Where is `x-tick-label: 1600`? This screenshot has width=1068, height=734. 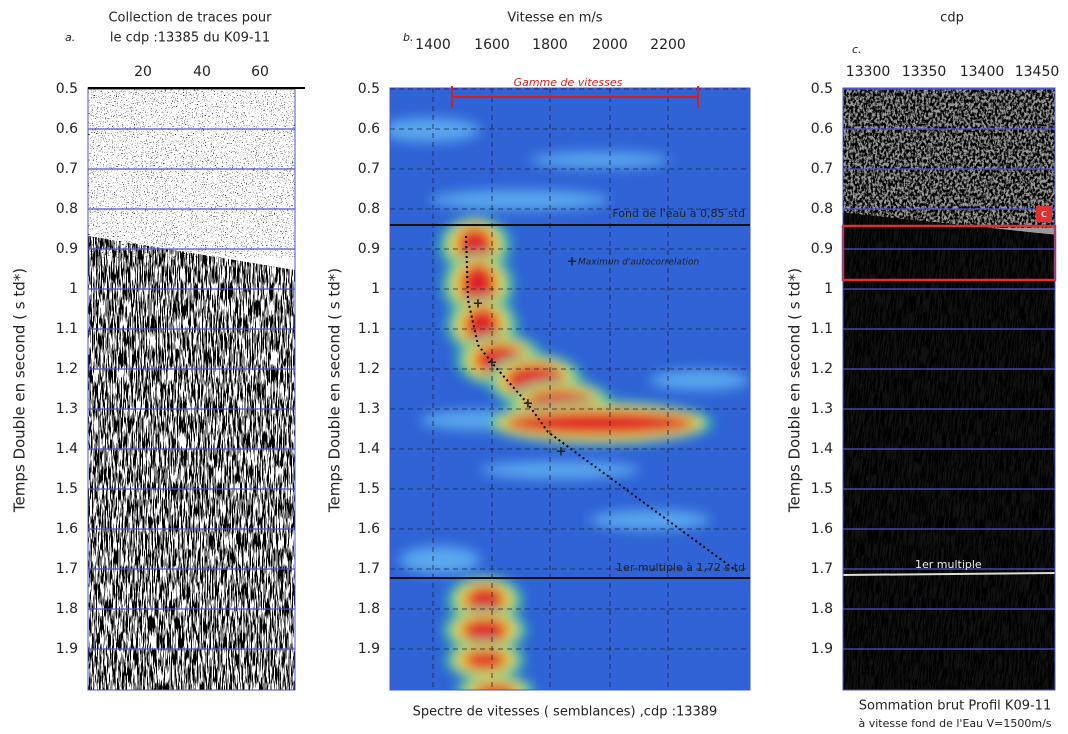
x-tick-label: 1600 is located at coordinates (492, 45).